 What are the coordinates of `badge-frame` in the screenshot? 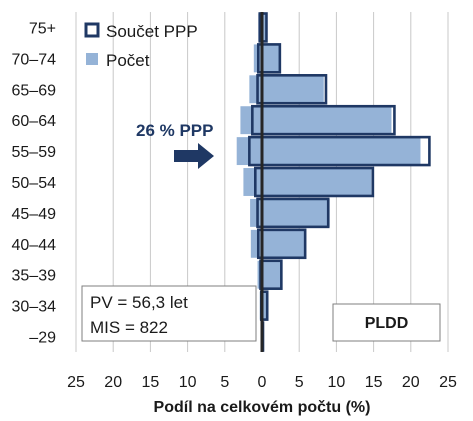 It's located at (386, 322).